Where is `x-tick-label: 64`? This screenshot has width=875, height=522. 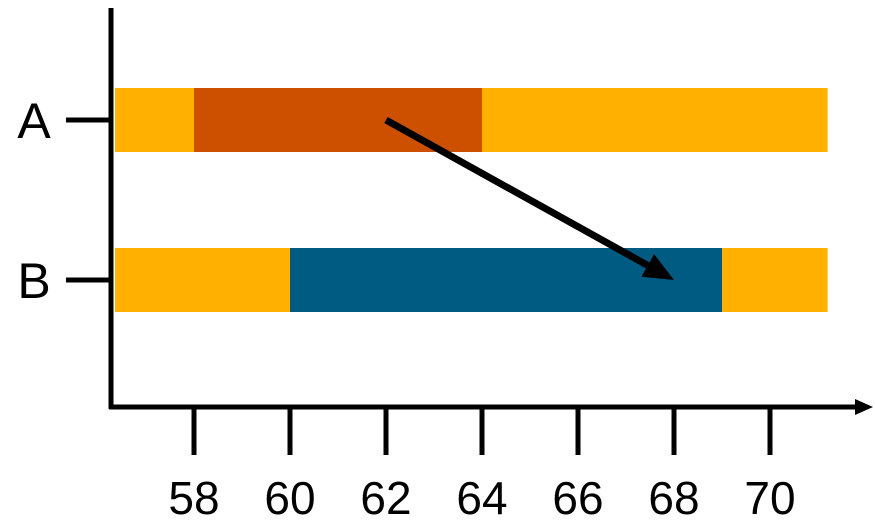 x-tick-label: 64 is located at coordinates (481, 497).